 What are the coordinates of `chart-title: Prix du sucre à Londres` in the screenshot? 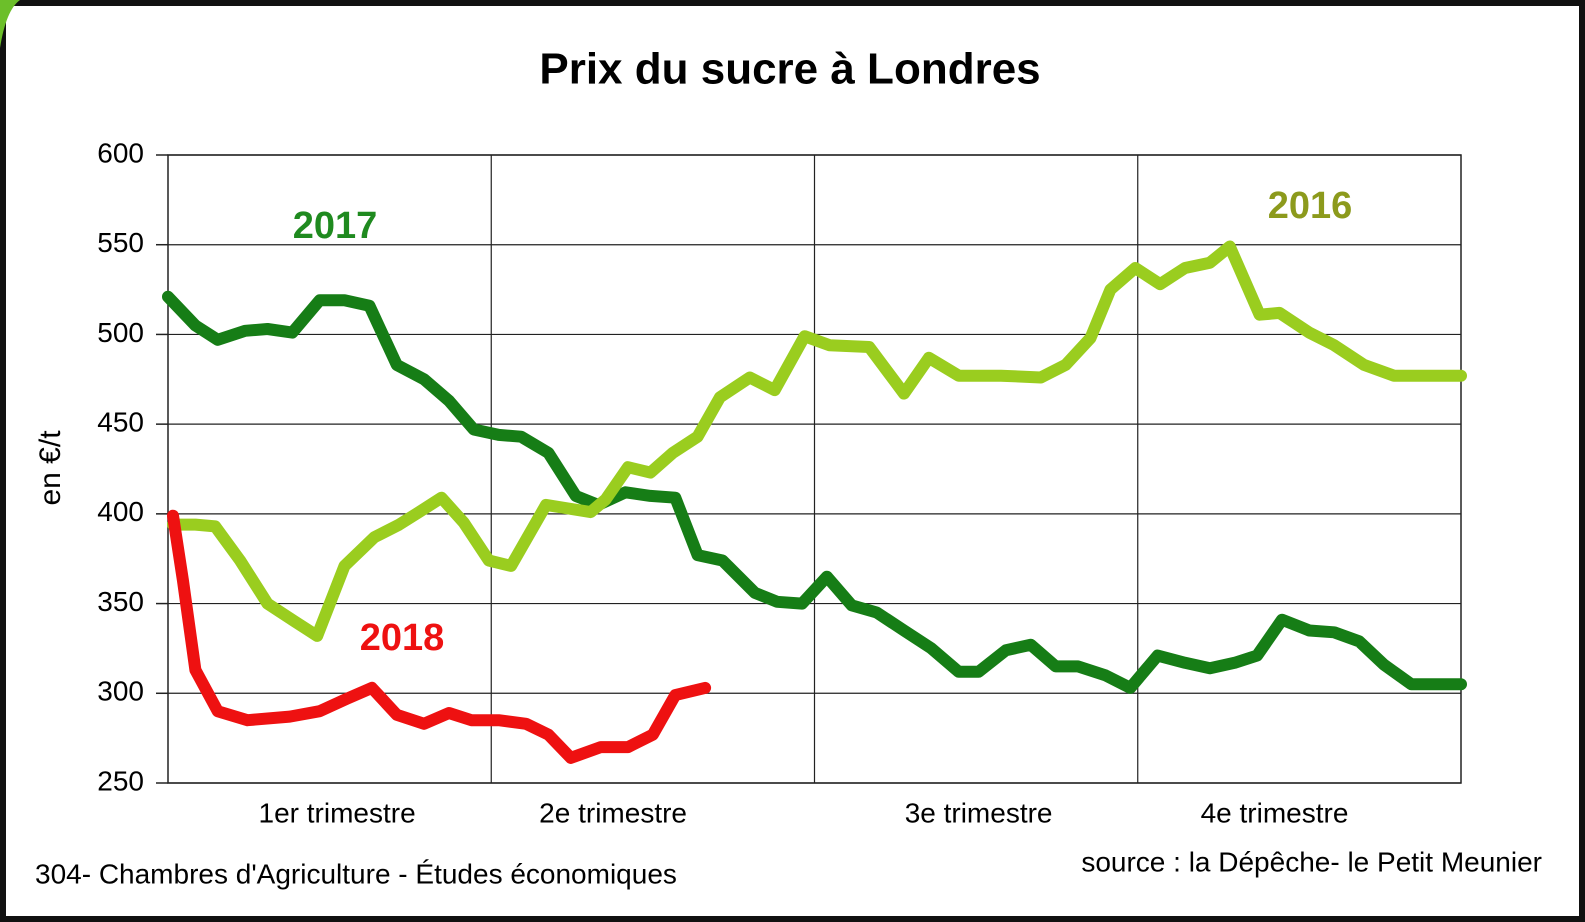 It's located at (789, 69).